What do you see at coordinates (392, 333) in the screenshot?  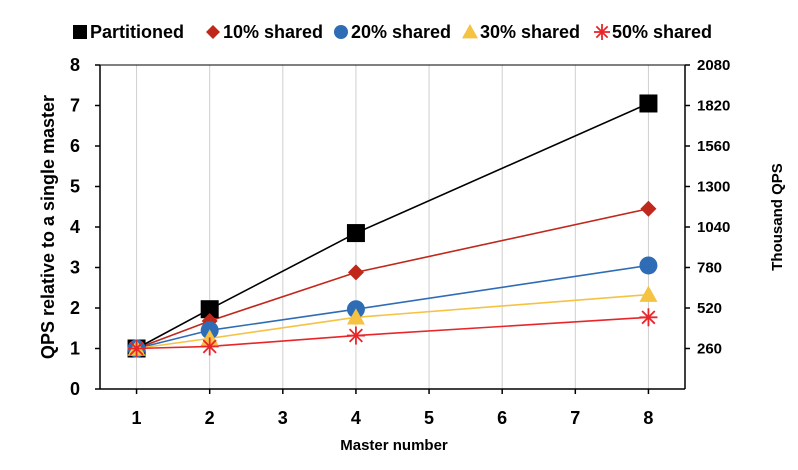 I see `series-line-50-shared` at bounding box center [392, 333].